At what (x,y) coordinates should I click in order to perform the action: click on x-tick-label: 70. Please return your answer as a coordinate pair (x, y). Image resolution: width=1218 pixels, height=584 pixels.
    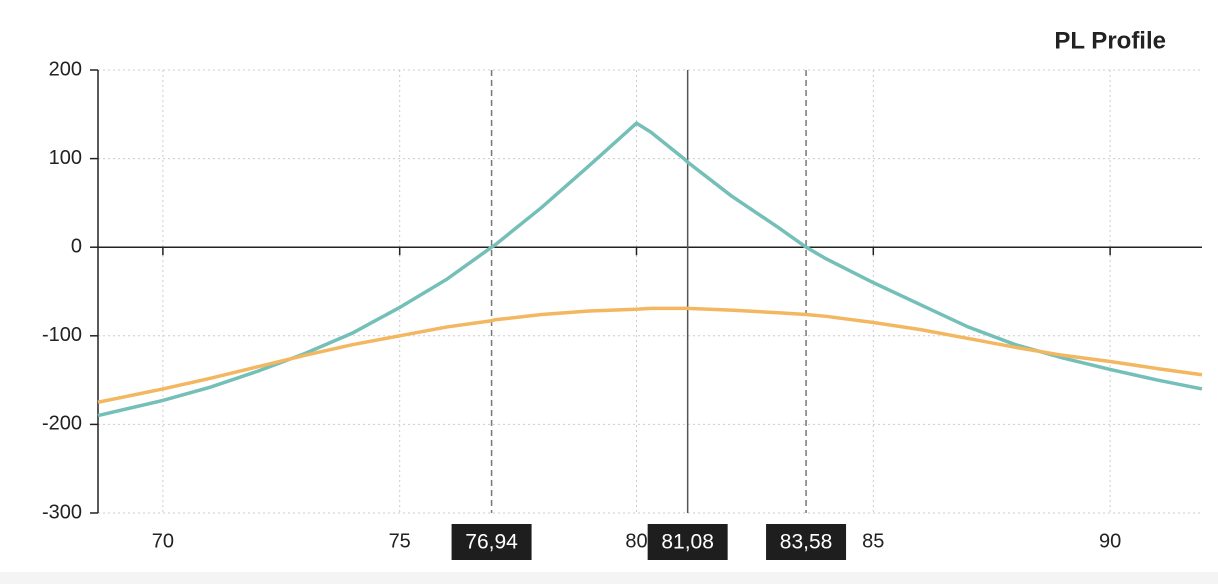
    Looking at the image, I should click on (163, 541).